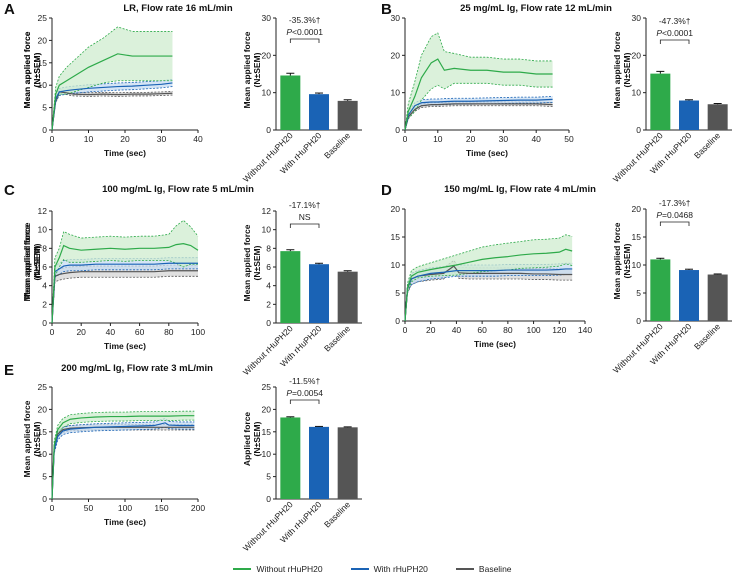 This screenshot has height=581, width=745. What do you see at coordinates (44, 267) in the screenshot?
I see `panel-c-line-y-tick-label: 6` at bounding box center [44, 267].